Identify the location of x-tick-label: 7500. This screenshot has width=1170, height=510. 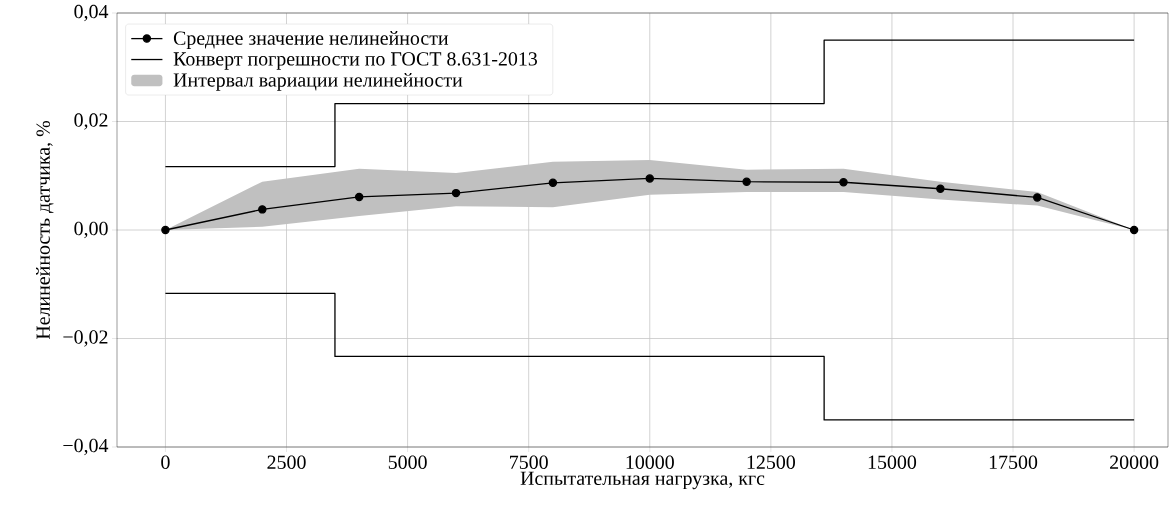
(529, 462).